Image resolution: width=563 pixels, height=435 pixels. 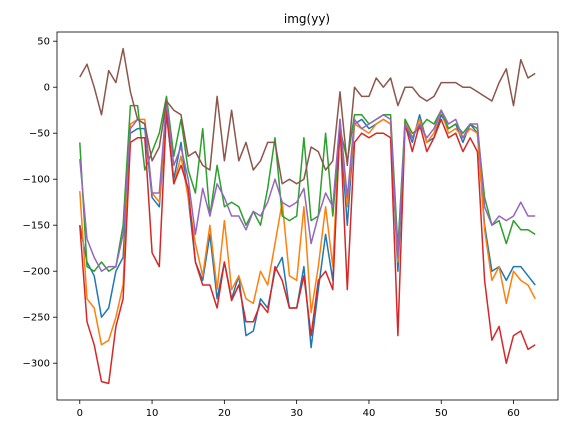 What do you see at coordinates (39, 134) in the screenshot?
I see `y-tick-label: −50` at bounding box center [39, 134].